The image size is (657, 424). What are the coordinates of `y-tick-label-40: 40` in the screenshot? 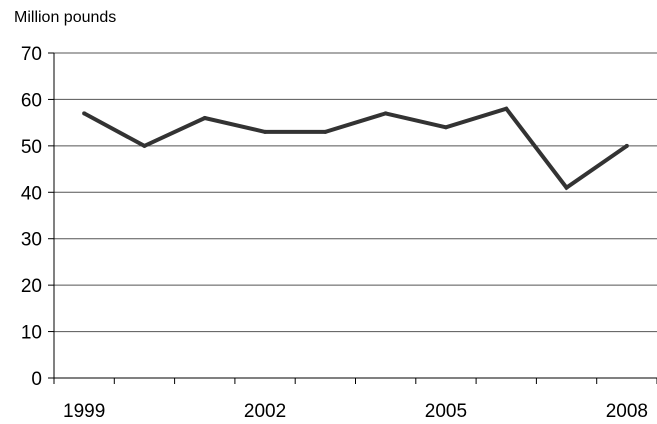 It's located at (31, 193).